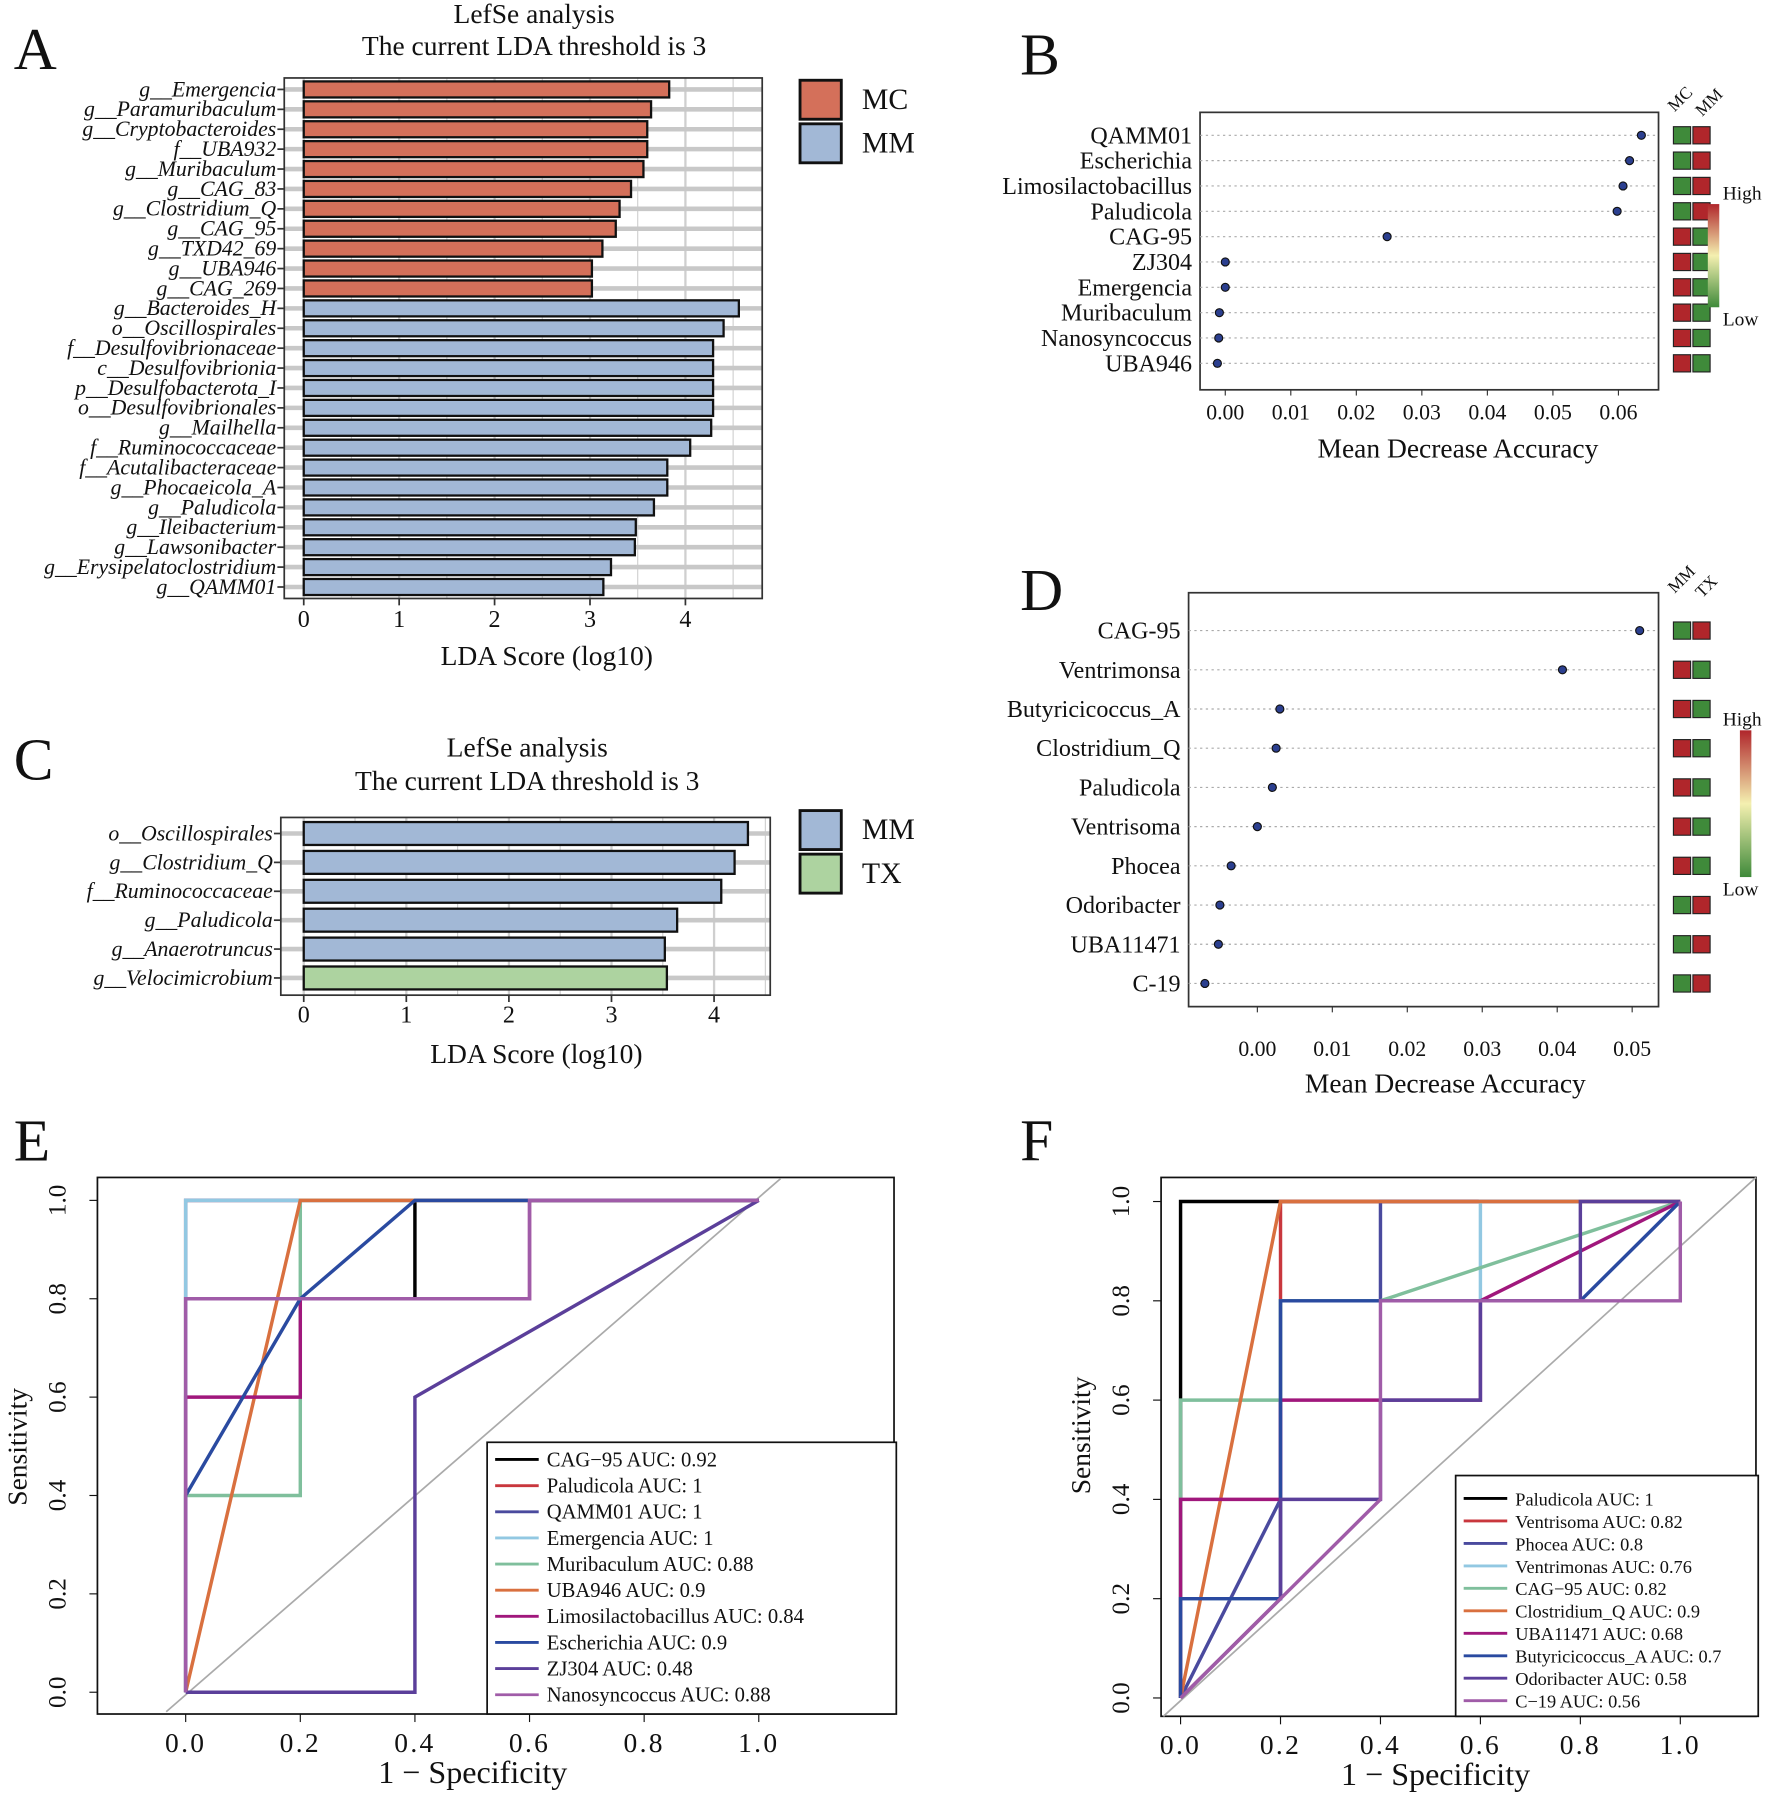  Describe the element at coordinates (1036, 1140) in the screenshot. I see `panel-label: F` at that location.